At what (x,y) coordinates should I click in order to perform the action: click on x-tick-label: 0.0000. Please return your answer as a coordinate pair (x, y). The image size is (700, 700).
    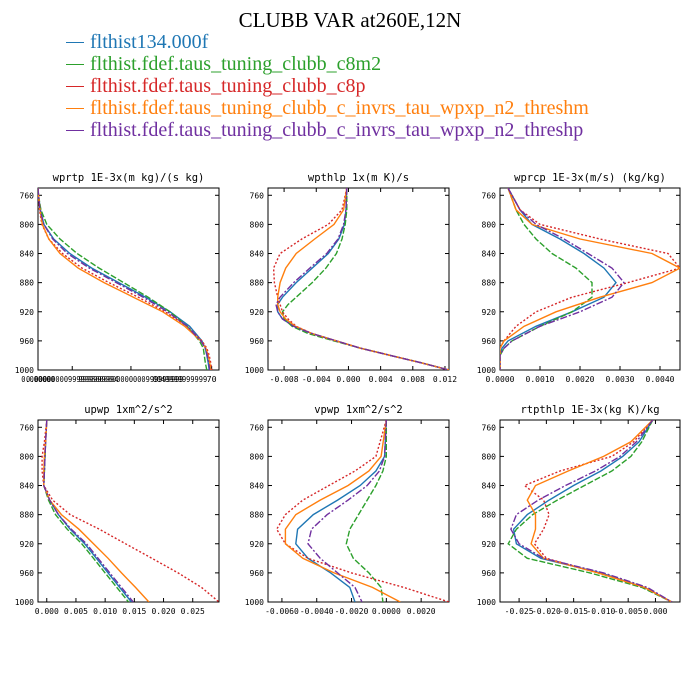
    Looking at the image, I should click on (386, 611).